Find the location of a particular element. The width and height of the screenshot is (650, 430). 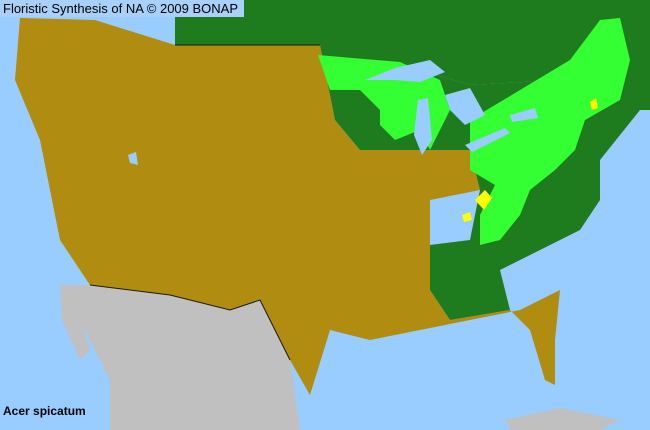

map-title: Floristic Synthesis of NA © 2009 BONAP is located at coordinates (122, 8).